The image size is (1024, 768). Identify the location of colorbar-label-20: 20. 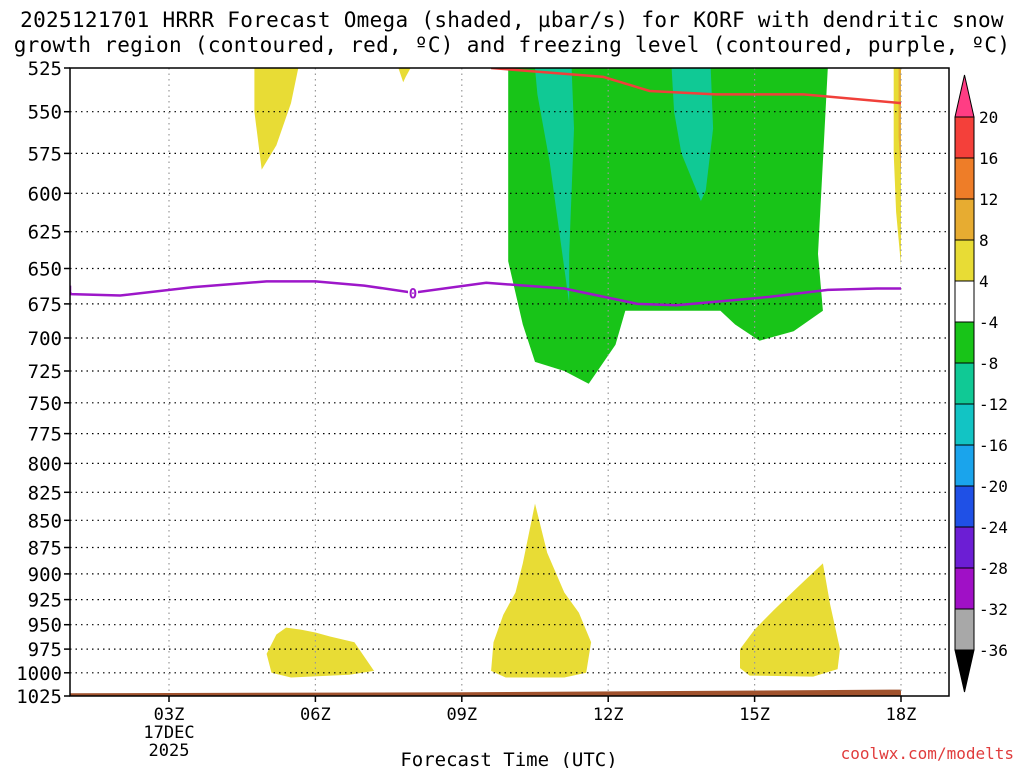
(988, 117).